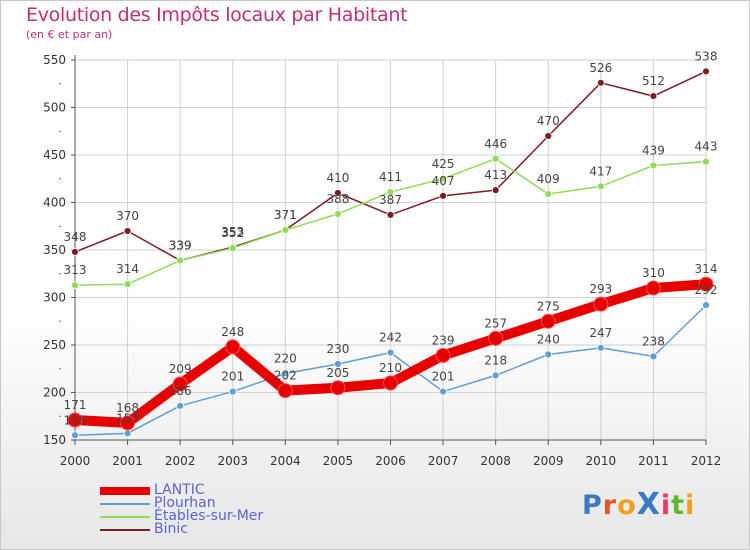 This screenshot has width=750, height=550. Describe the element at coordinates (54, 345) in the screenshot. I see `y-tick-label: 250` at that location.